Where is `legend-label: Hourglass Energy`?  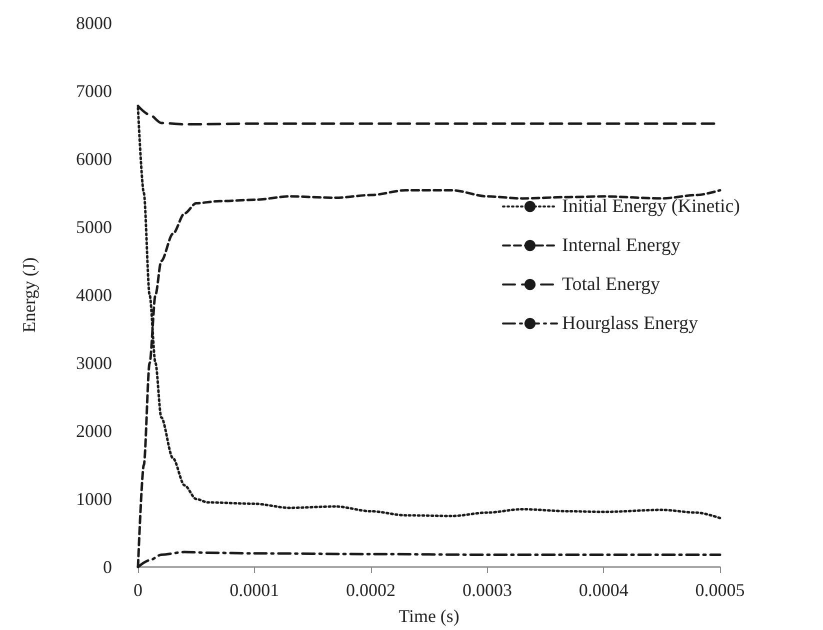
legend-label: Hourglass Energy is located at coordinates (630, 323).